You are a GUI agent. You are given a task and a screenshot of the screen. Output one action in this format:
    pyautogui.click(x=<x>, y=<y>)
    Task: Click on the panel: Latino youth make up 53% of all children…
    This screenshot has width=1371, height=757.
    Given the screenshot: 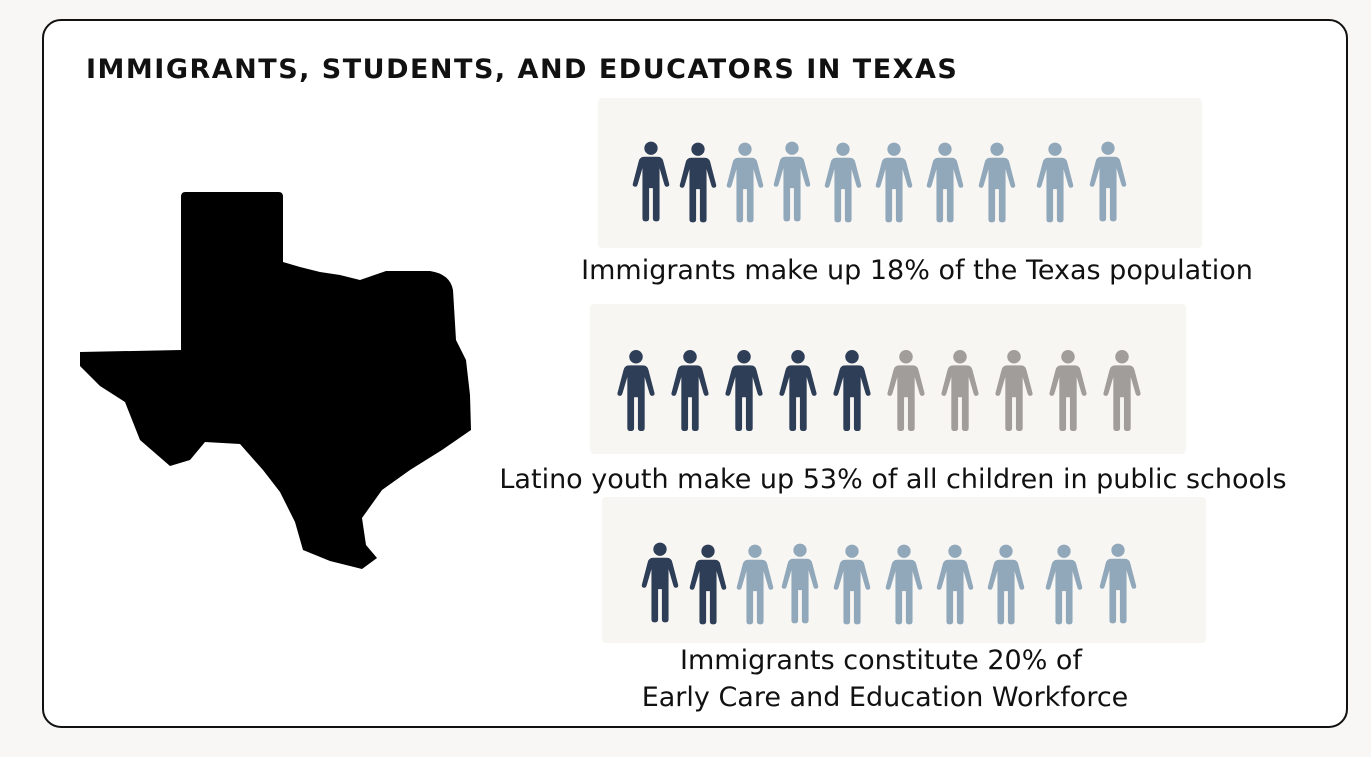 What is the action you would take?
    pyautogui.click(x=893, y=399)
    